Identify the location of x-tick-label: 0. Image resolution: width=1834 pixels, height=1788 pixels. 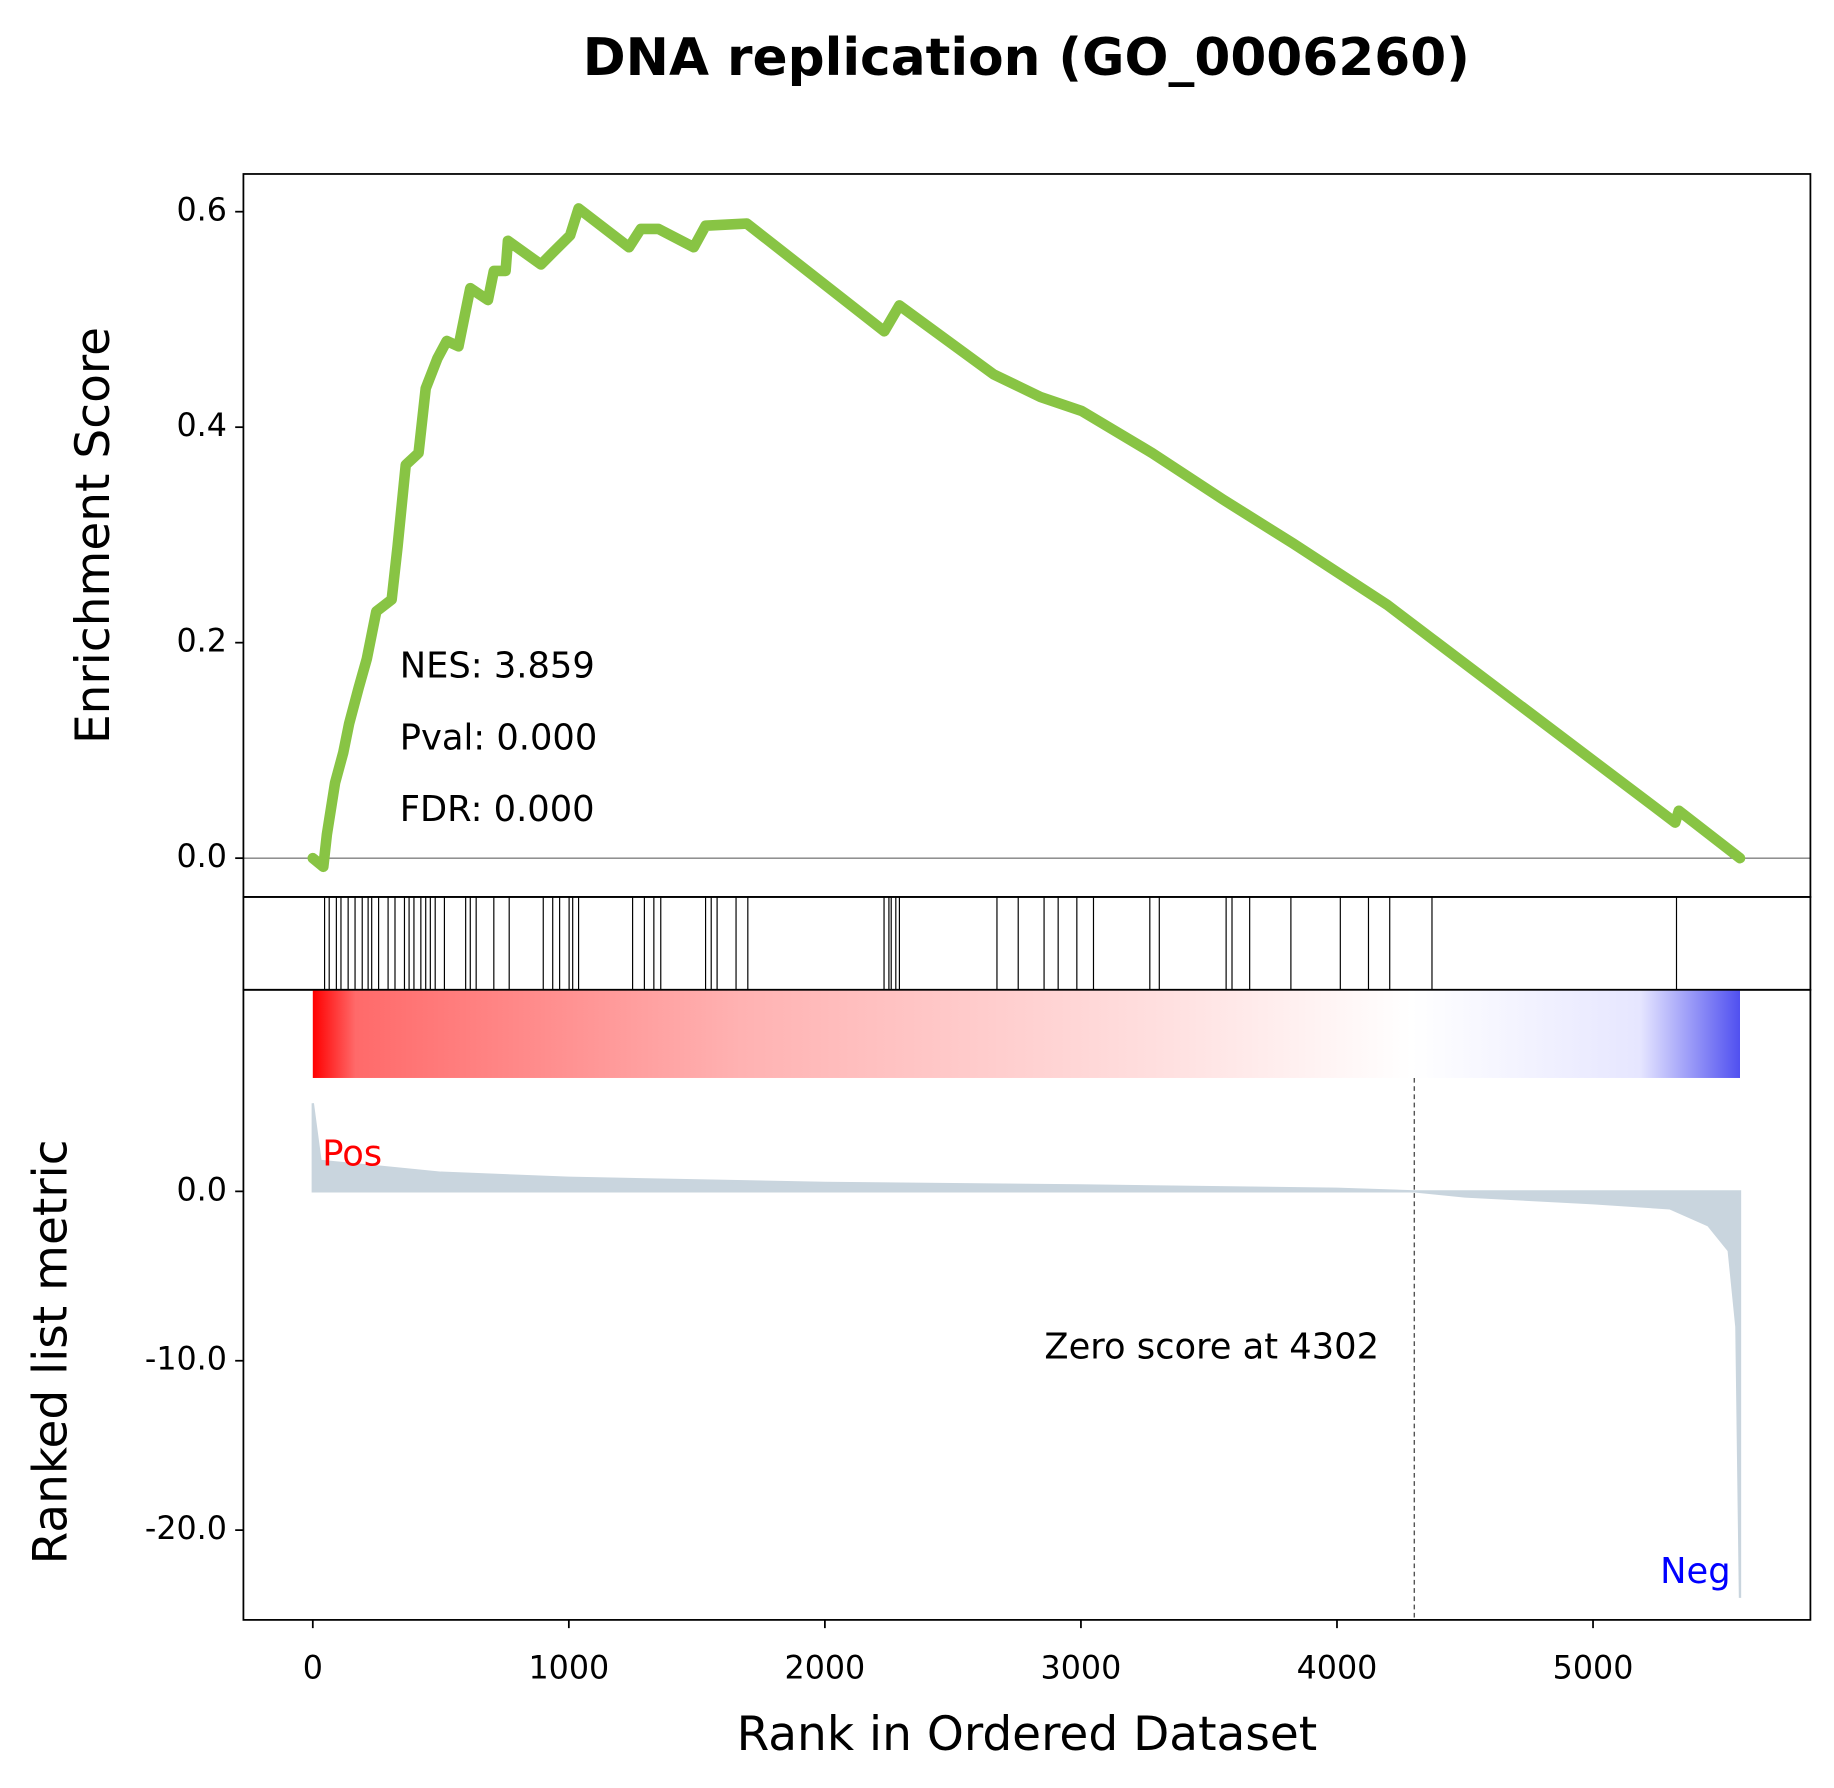
(313, 1668).